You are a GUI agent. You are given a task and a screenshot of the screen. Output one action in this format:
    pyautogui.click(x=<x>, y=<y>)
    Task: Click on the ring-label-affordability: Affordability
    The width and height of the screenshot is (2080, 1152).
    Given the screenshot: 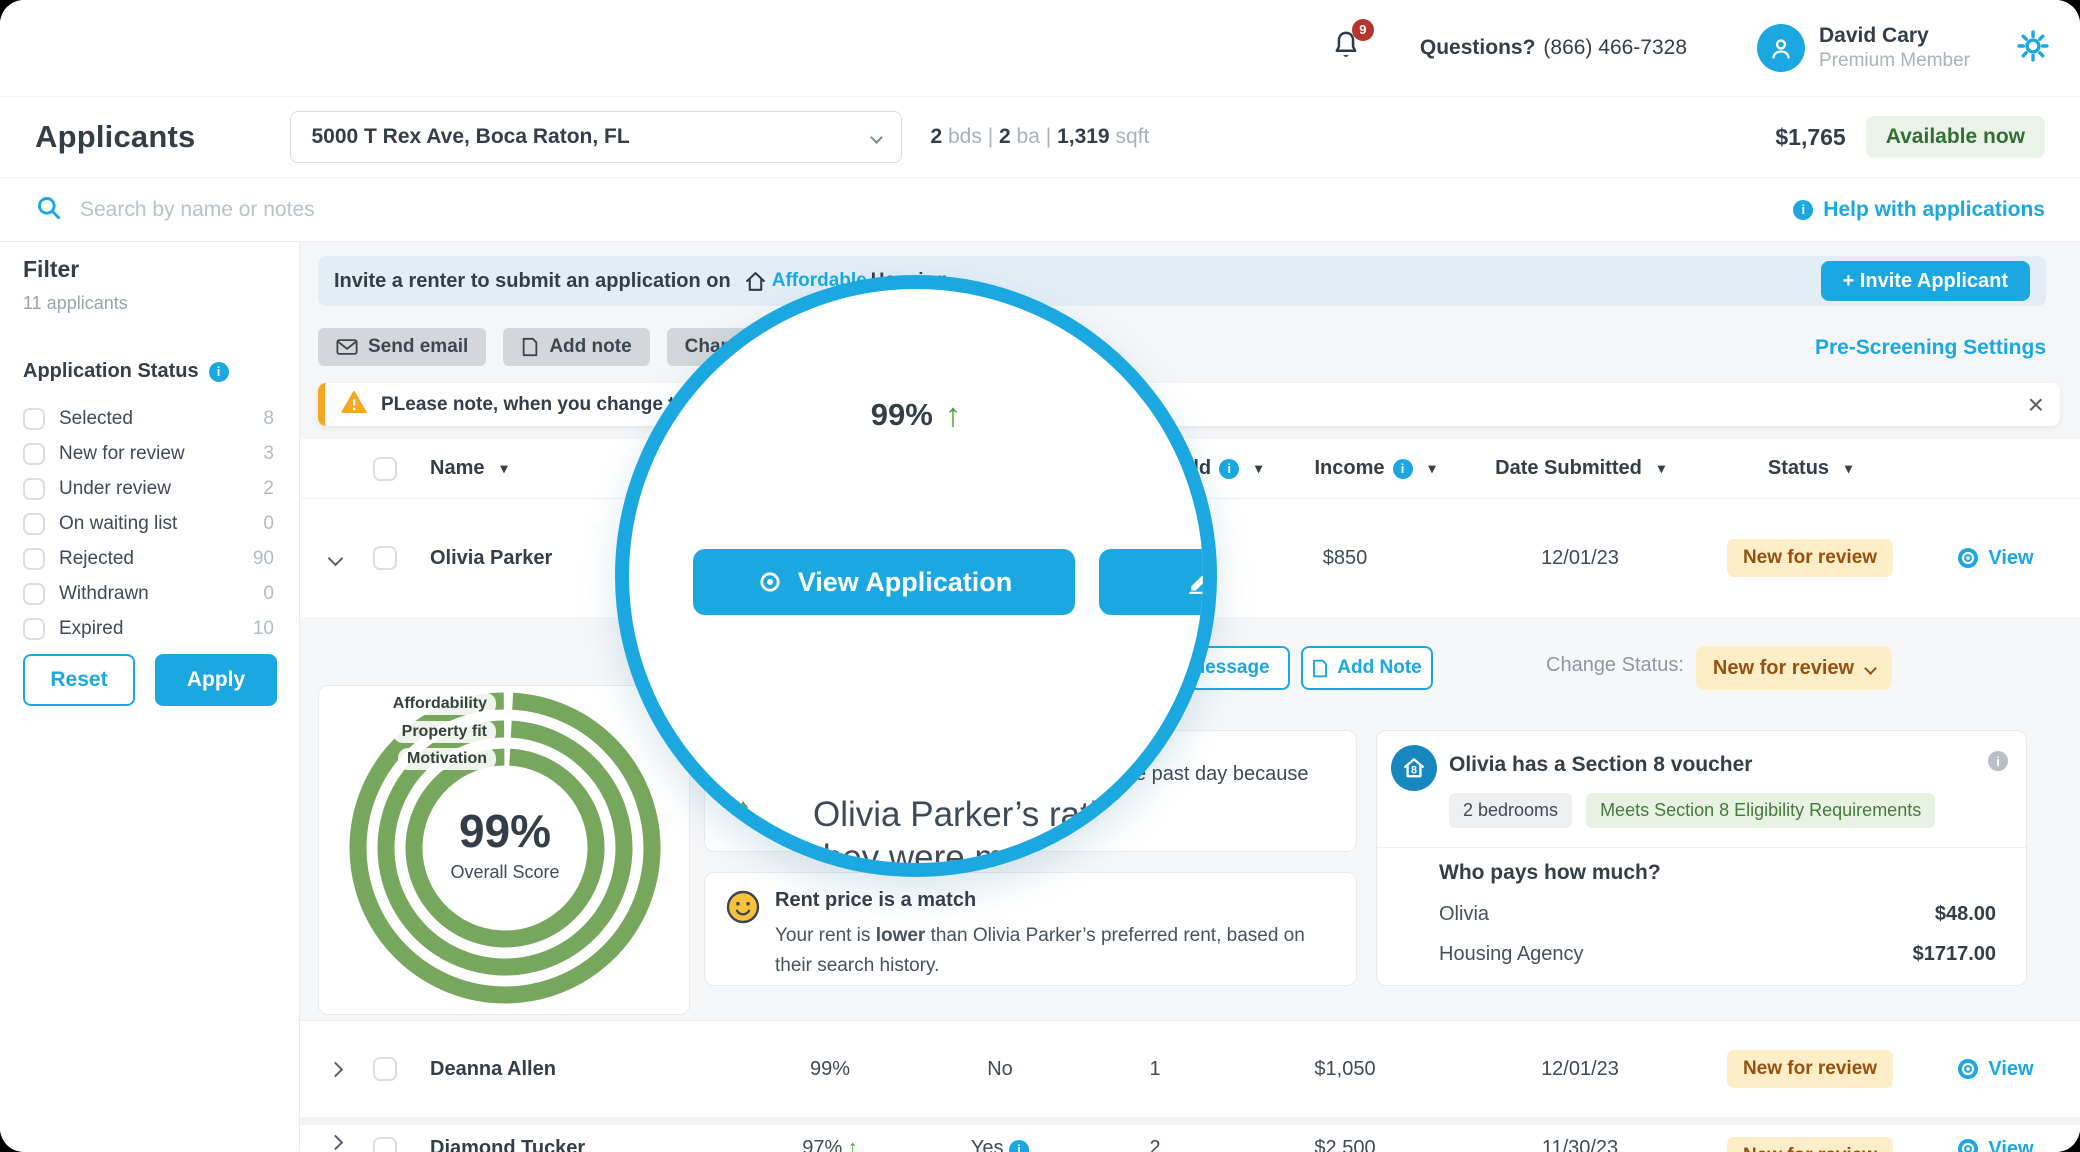 What is the action you would take?
    pyautogui.click(x=439, y=704)
    